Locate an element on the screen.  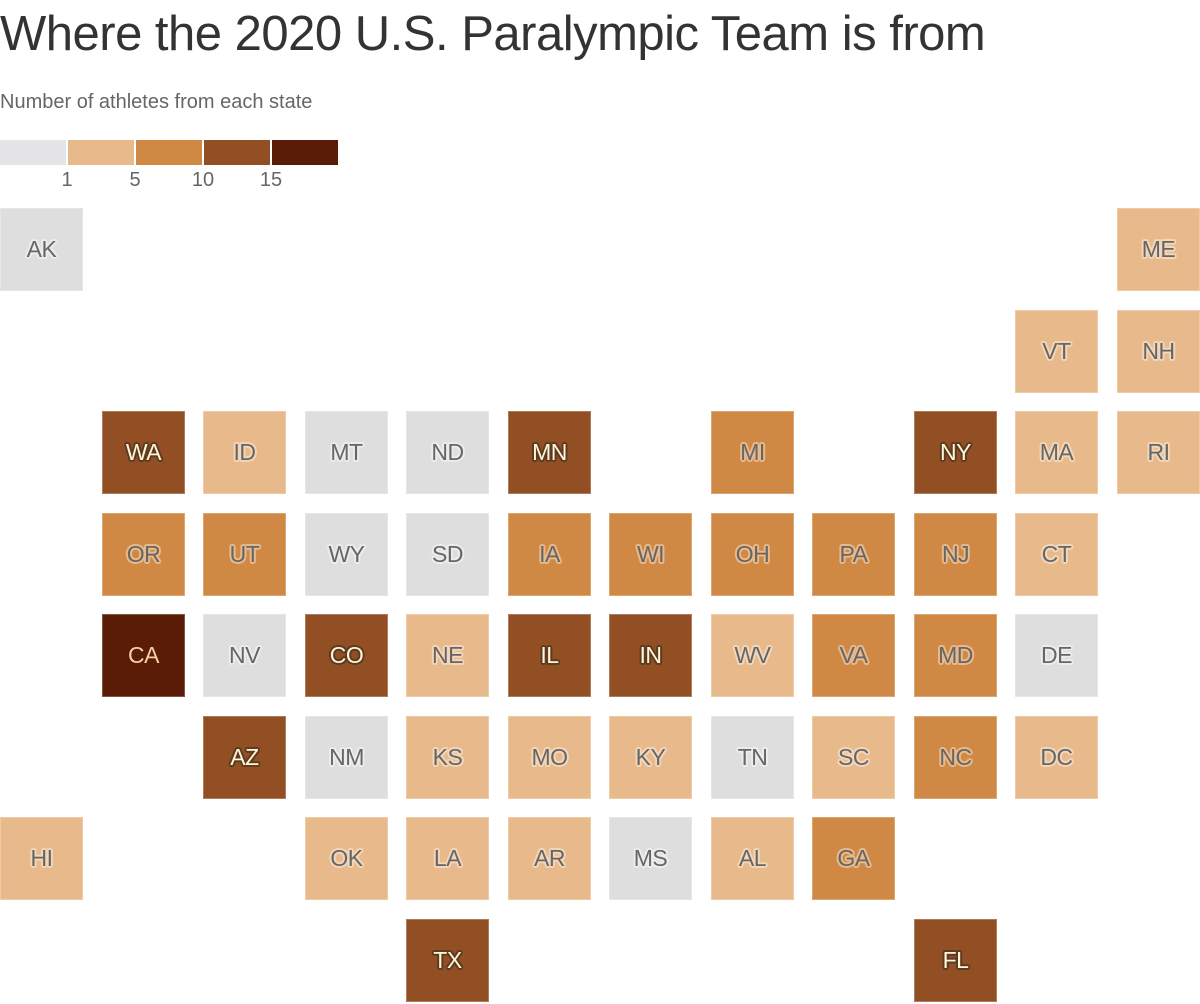
state-tile-tx: TX is located at coordinates (447, 960).